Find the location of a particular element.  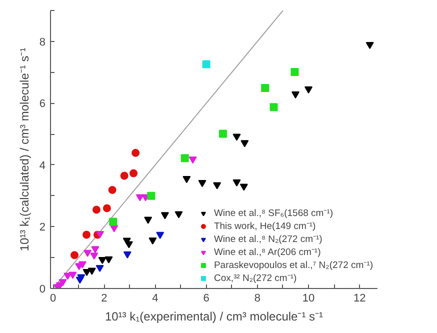

legend-label: Wine et al.,⁸ N₂(272 cm⁻¹) is located at coordinates (268, 239).